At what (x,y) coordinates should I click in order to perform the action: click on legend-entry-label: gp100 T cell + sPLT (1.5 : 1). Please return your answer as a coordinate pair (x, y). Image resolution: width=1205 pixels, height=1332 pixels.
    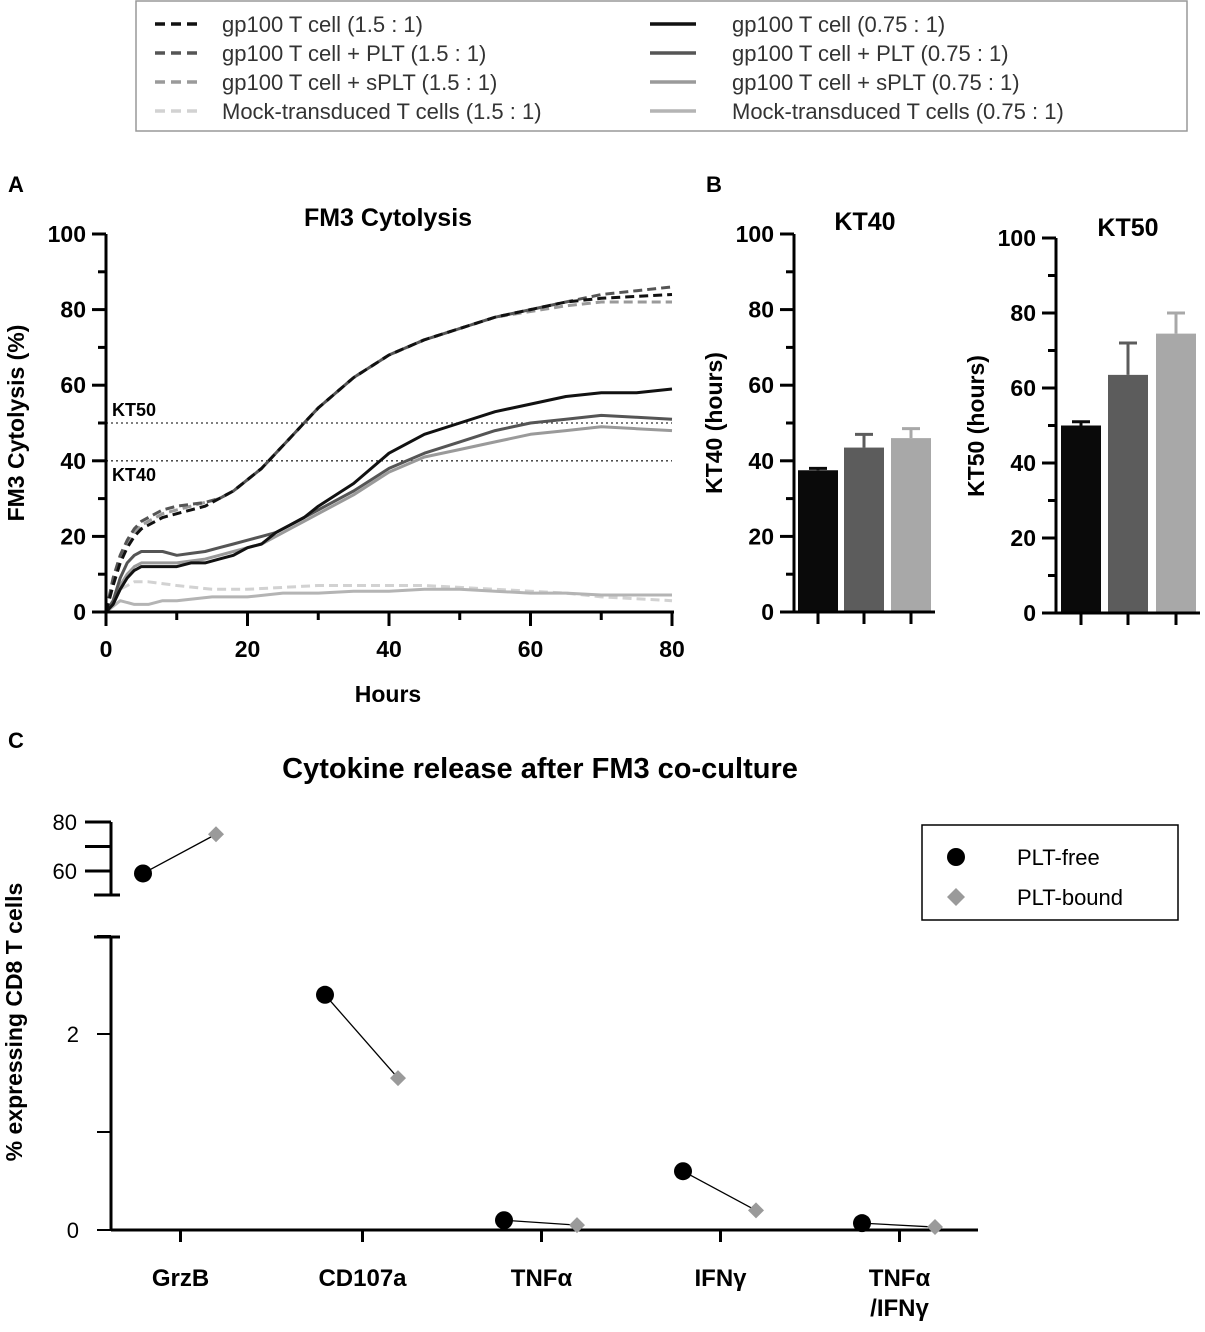
    Looking at the image, I should click on (359, 82).